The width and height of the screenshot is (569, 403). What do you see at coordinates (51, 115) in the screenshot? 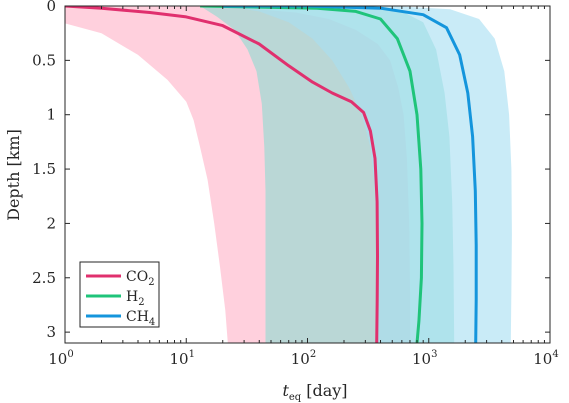
I see `y-tick-label-2: 1` at bounding box center [51, 115].